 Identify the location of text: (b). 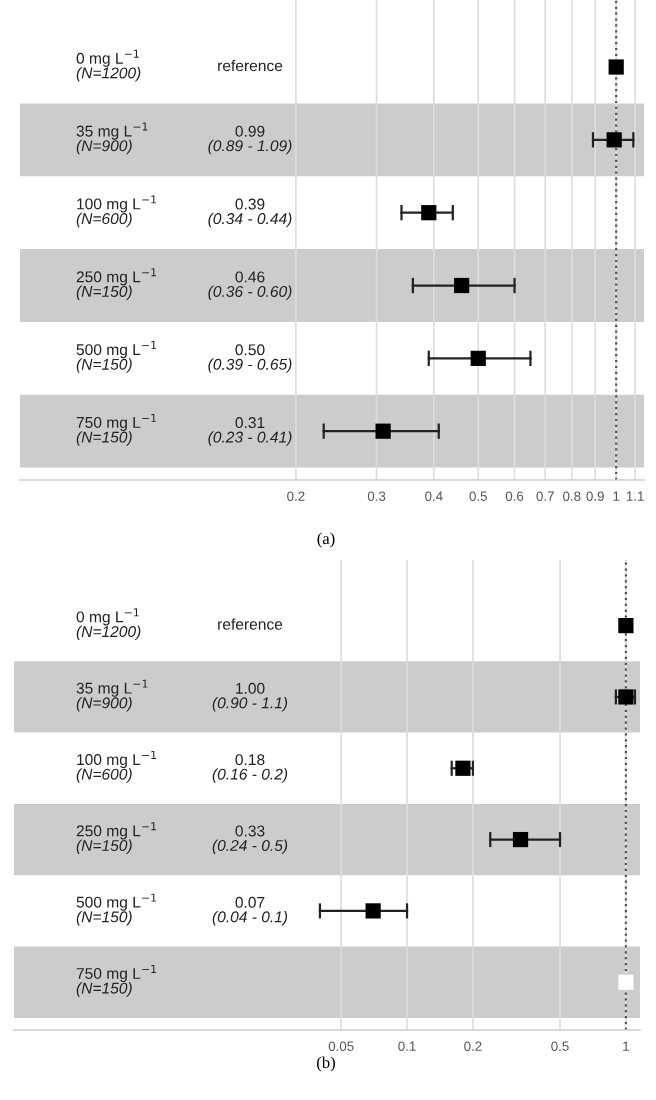
(326, 1064).